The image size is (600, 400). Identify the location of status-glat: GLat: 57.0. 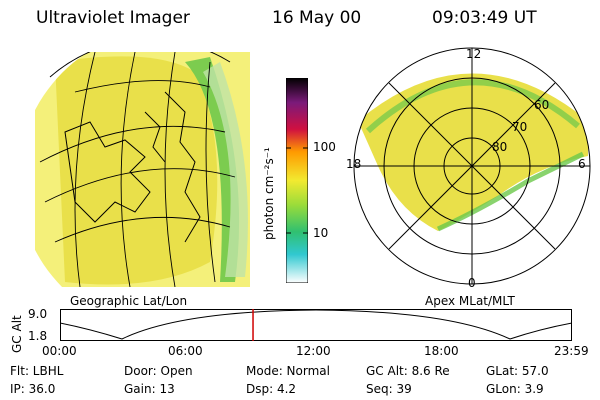
(517, 371).